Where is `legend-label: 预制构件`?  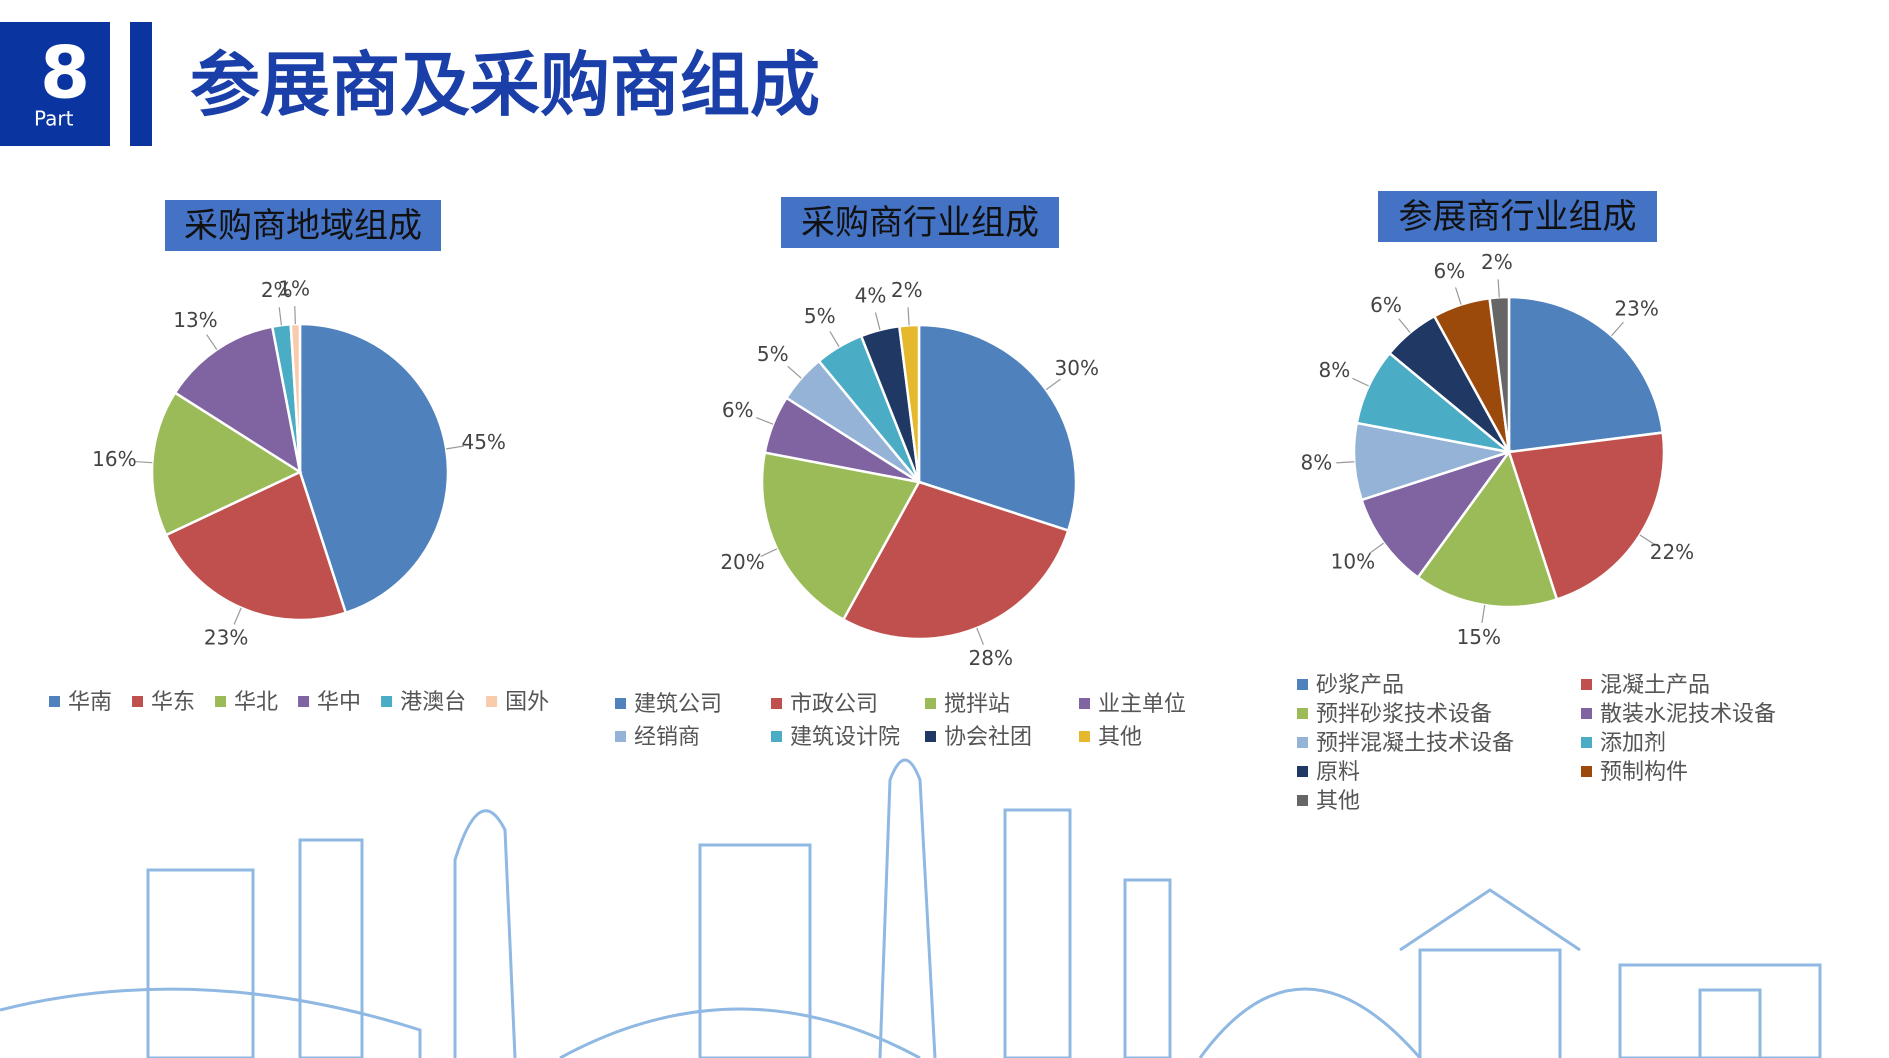 legend-label: 预制构件 is located at coordinates (1644, 772).